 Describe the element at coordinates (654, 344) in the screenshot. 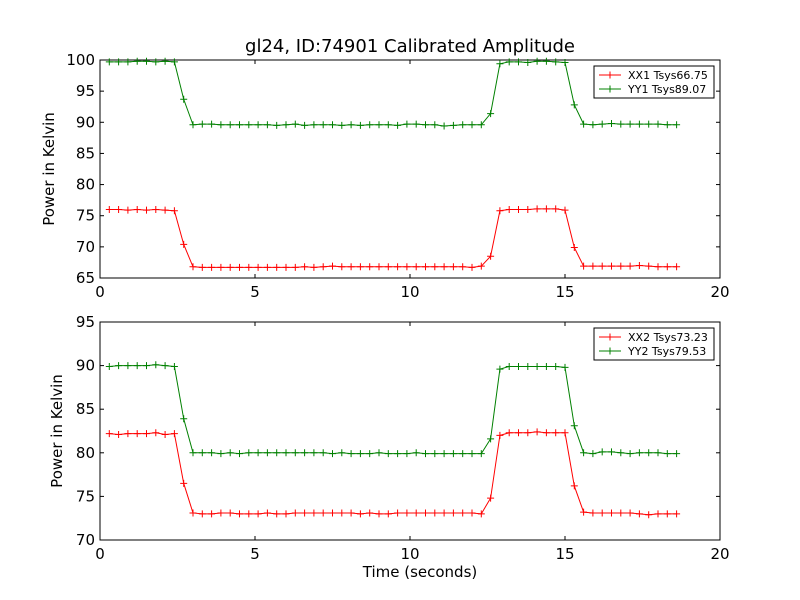

I see `panel-2-legend-box` at that location.